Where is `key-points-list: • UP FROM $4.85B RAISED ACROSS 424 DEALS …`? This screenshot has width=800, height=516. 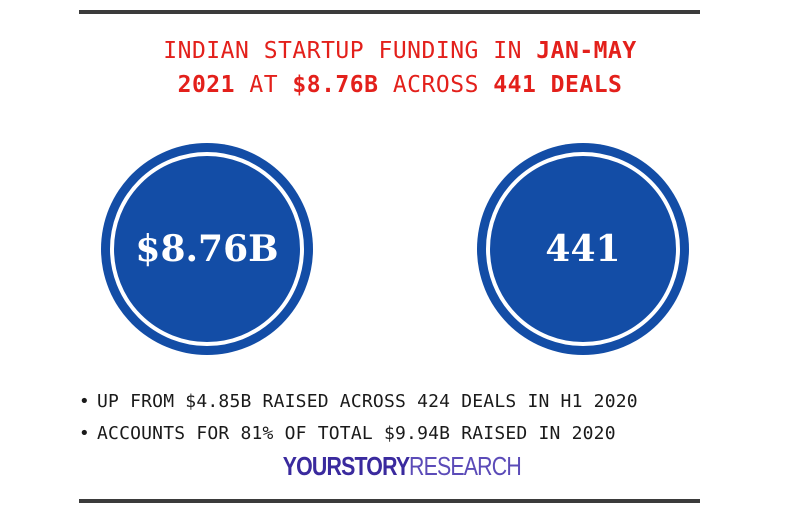 key-points-list: • UP FROM $4.85B RAISED ACROSS 424 DEALS … is located at coordinates (409, 418).